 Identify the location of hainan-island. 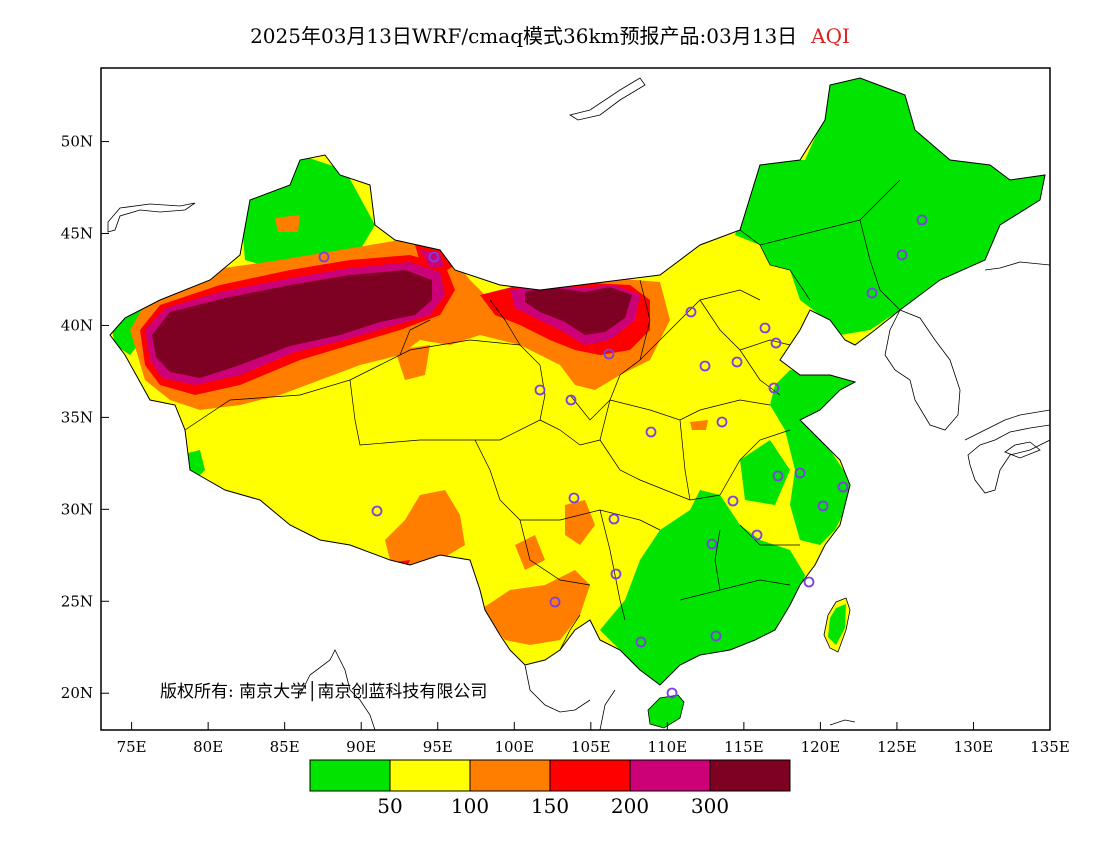
(666, 711).